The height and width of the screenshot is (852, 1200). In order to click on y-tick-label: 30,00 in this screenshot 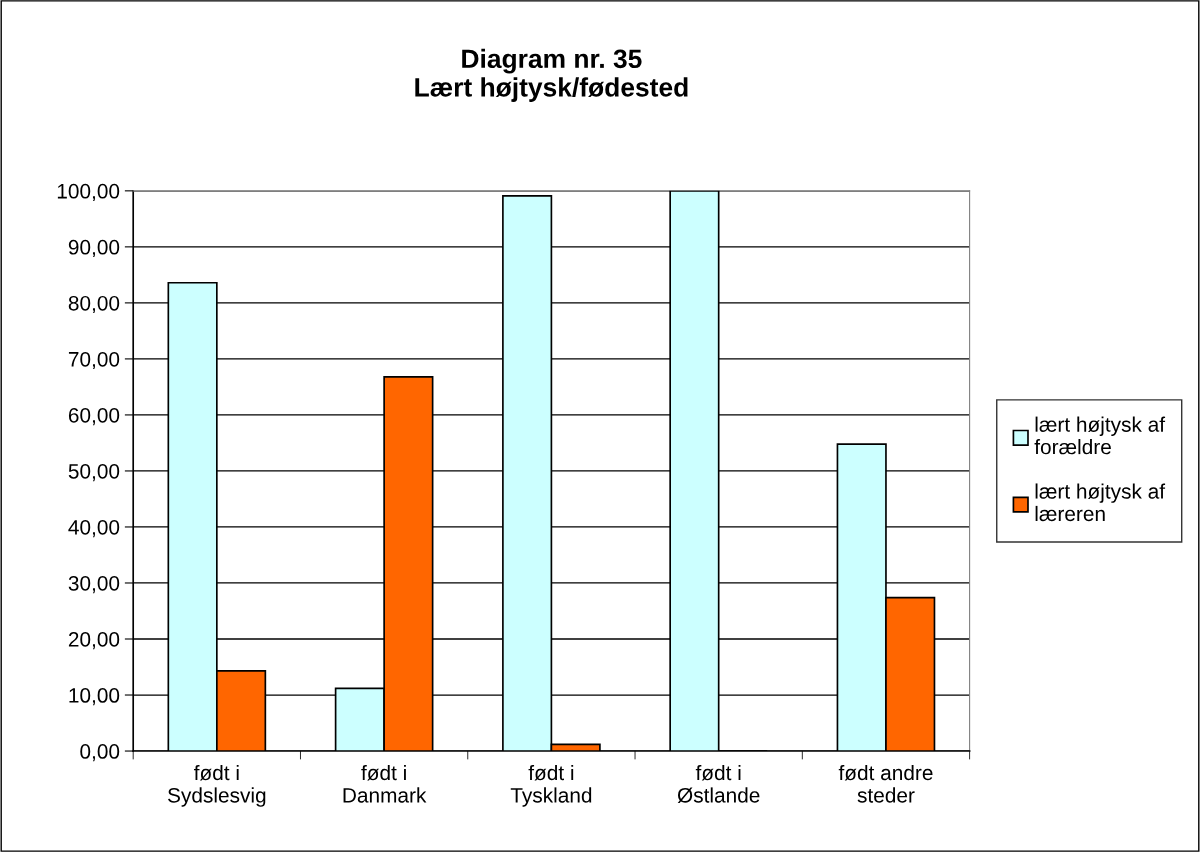, I will do `click(94, 584)`.